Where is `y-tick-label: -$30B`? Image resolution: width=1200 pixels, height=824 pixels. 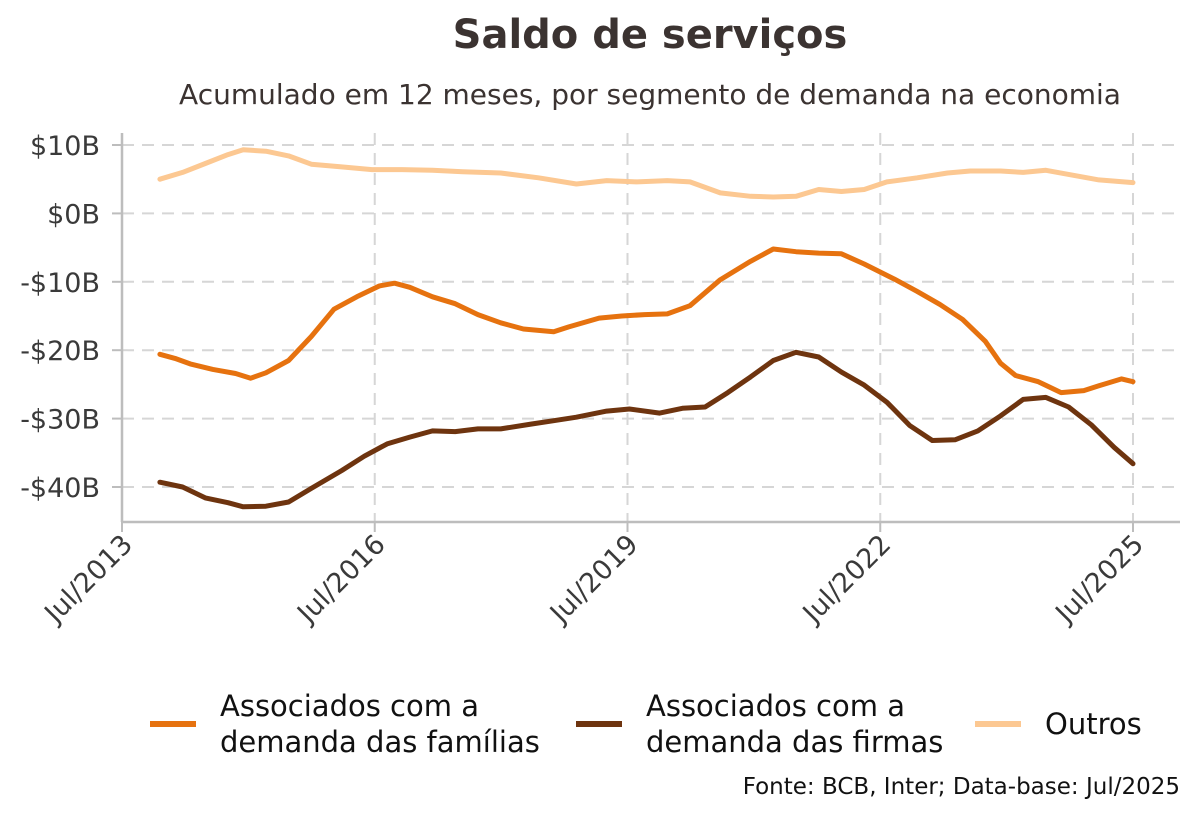 y-tick-label: -$30B is located at coordinates (60, 420).